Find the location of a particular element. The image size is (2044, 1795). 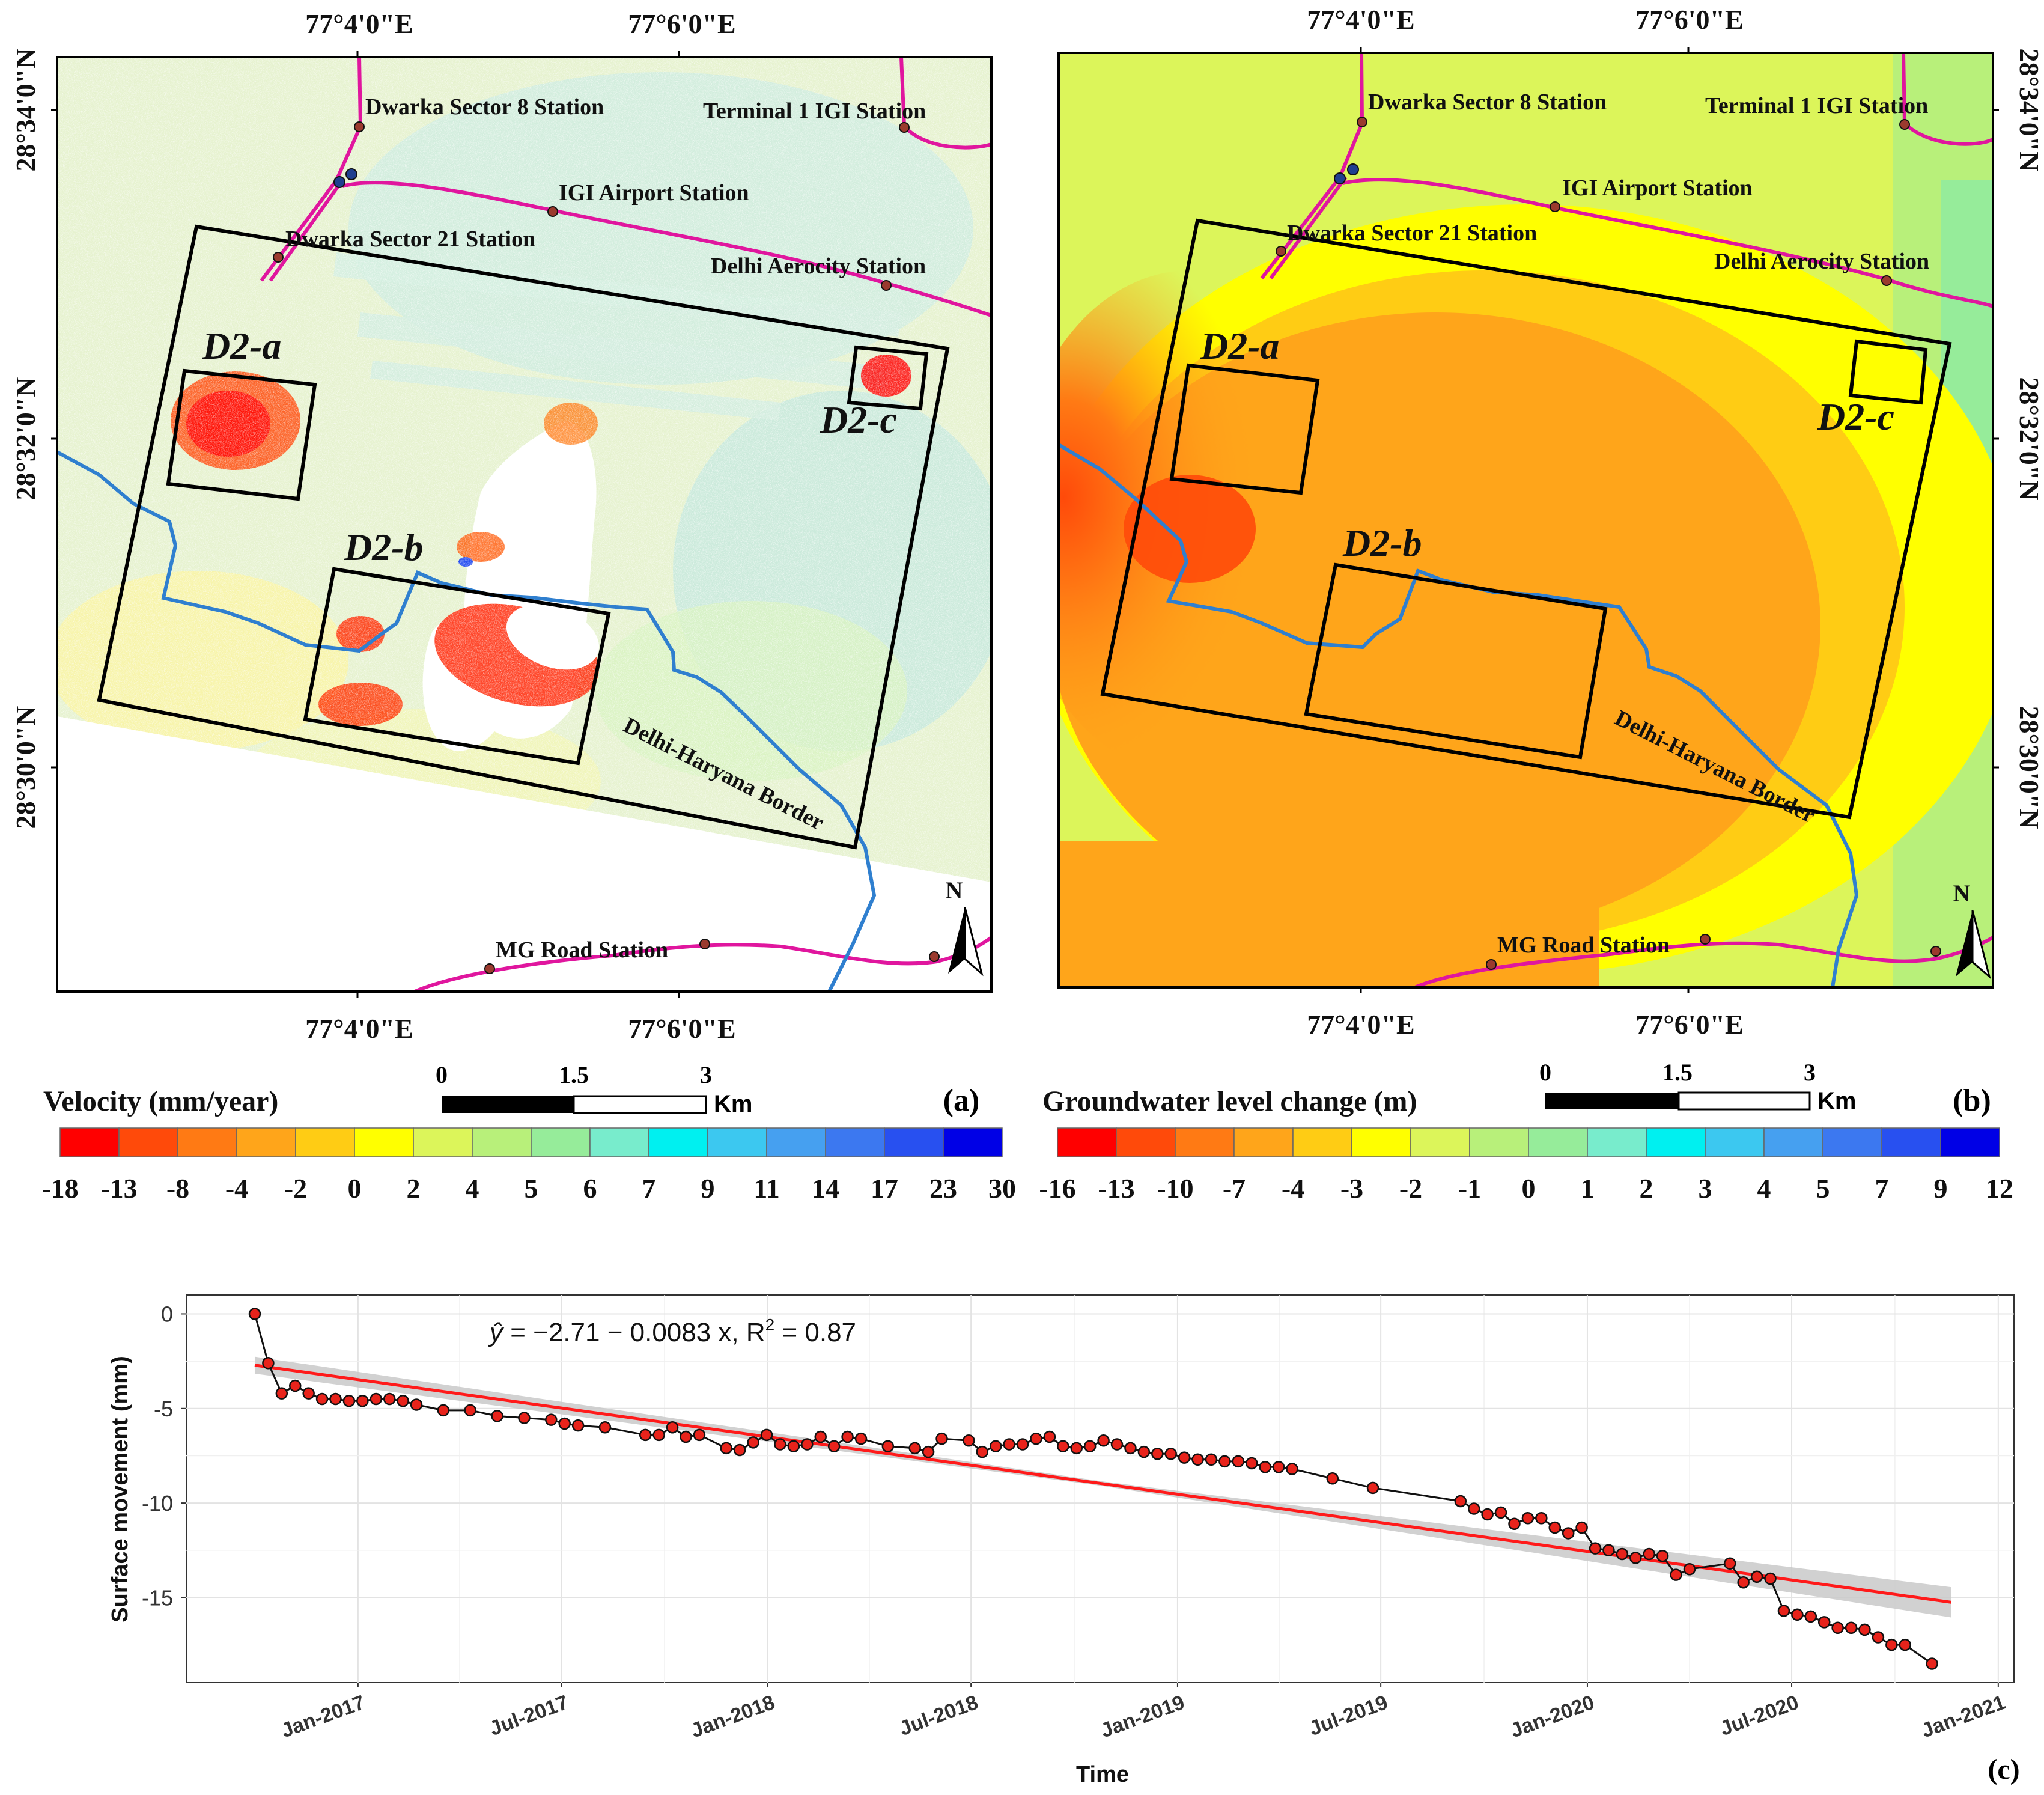

scale-bar: 0 1.5 3 Km is located at coordinates (594, 1089).